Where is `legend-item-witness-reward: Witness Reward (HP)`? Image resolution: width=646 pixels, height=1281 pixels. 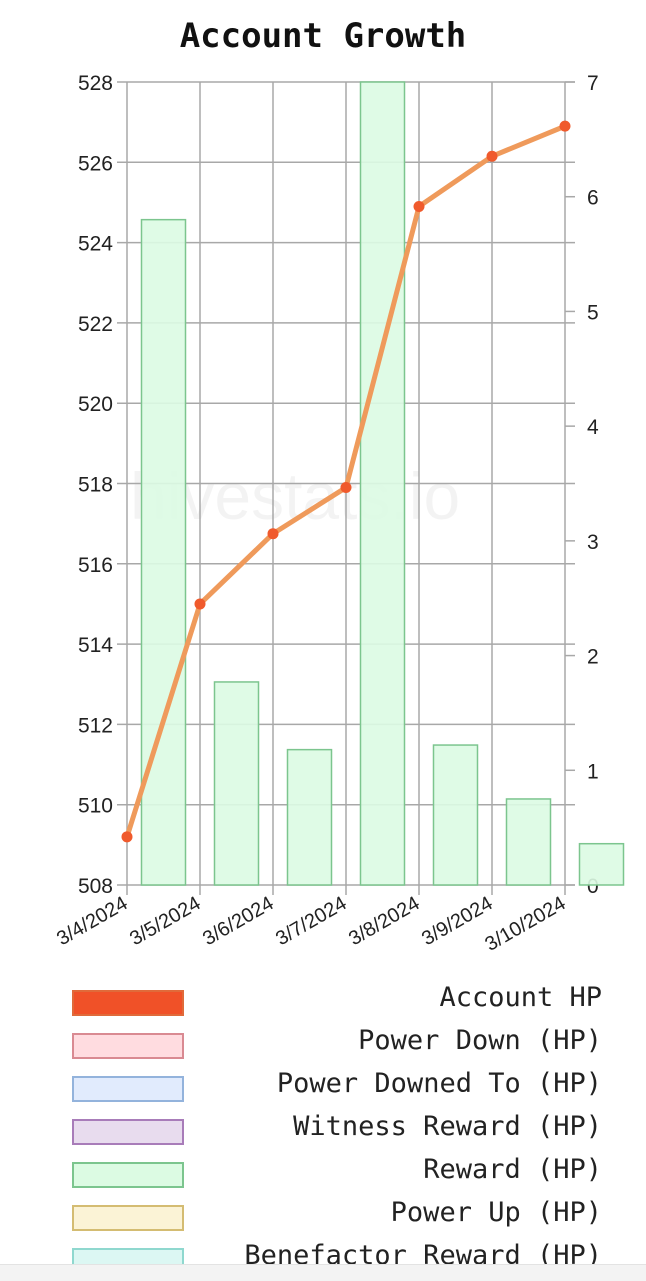 legend-item-witness-reward: Witness Reward (HP) is located at coordinates (323, 1132).